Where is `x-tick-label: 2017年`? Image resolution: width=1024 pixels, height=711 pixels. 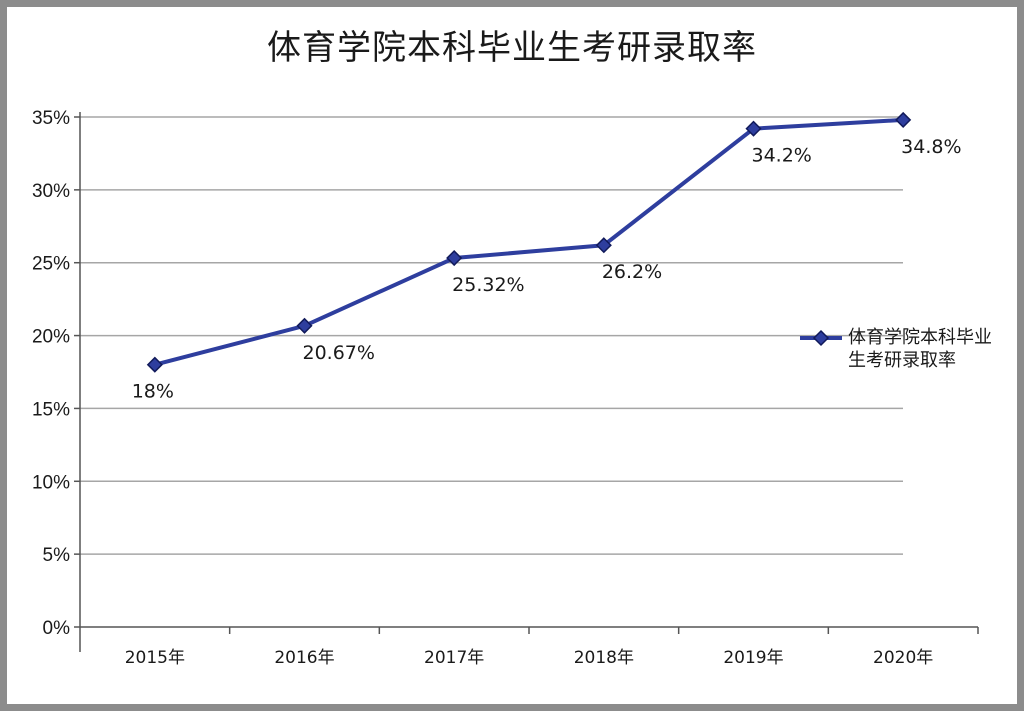 x-tick-label: 2017年 is located at coordinates (454, 658).